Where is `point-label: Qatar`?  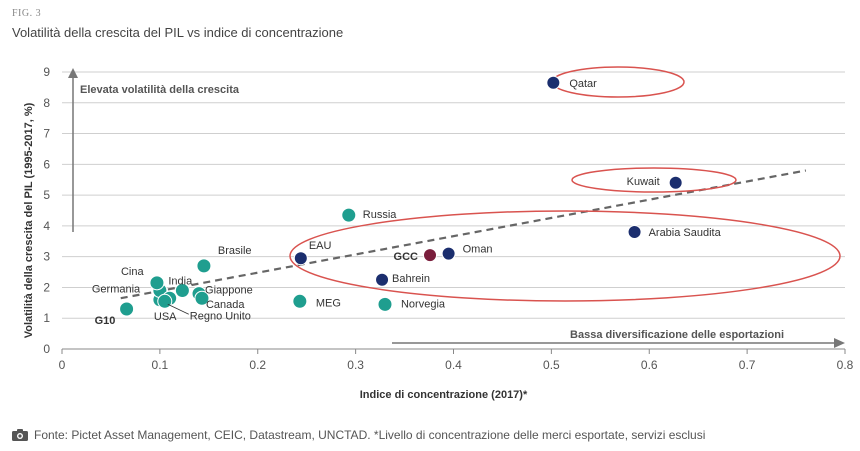 point-label: Qatar is located at coordinates (583, 84).